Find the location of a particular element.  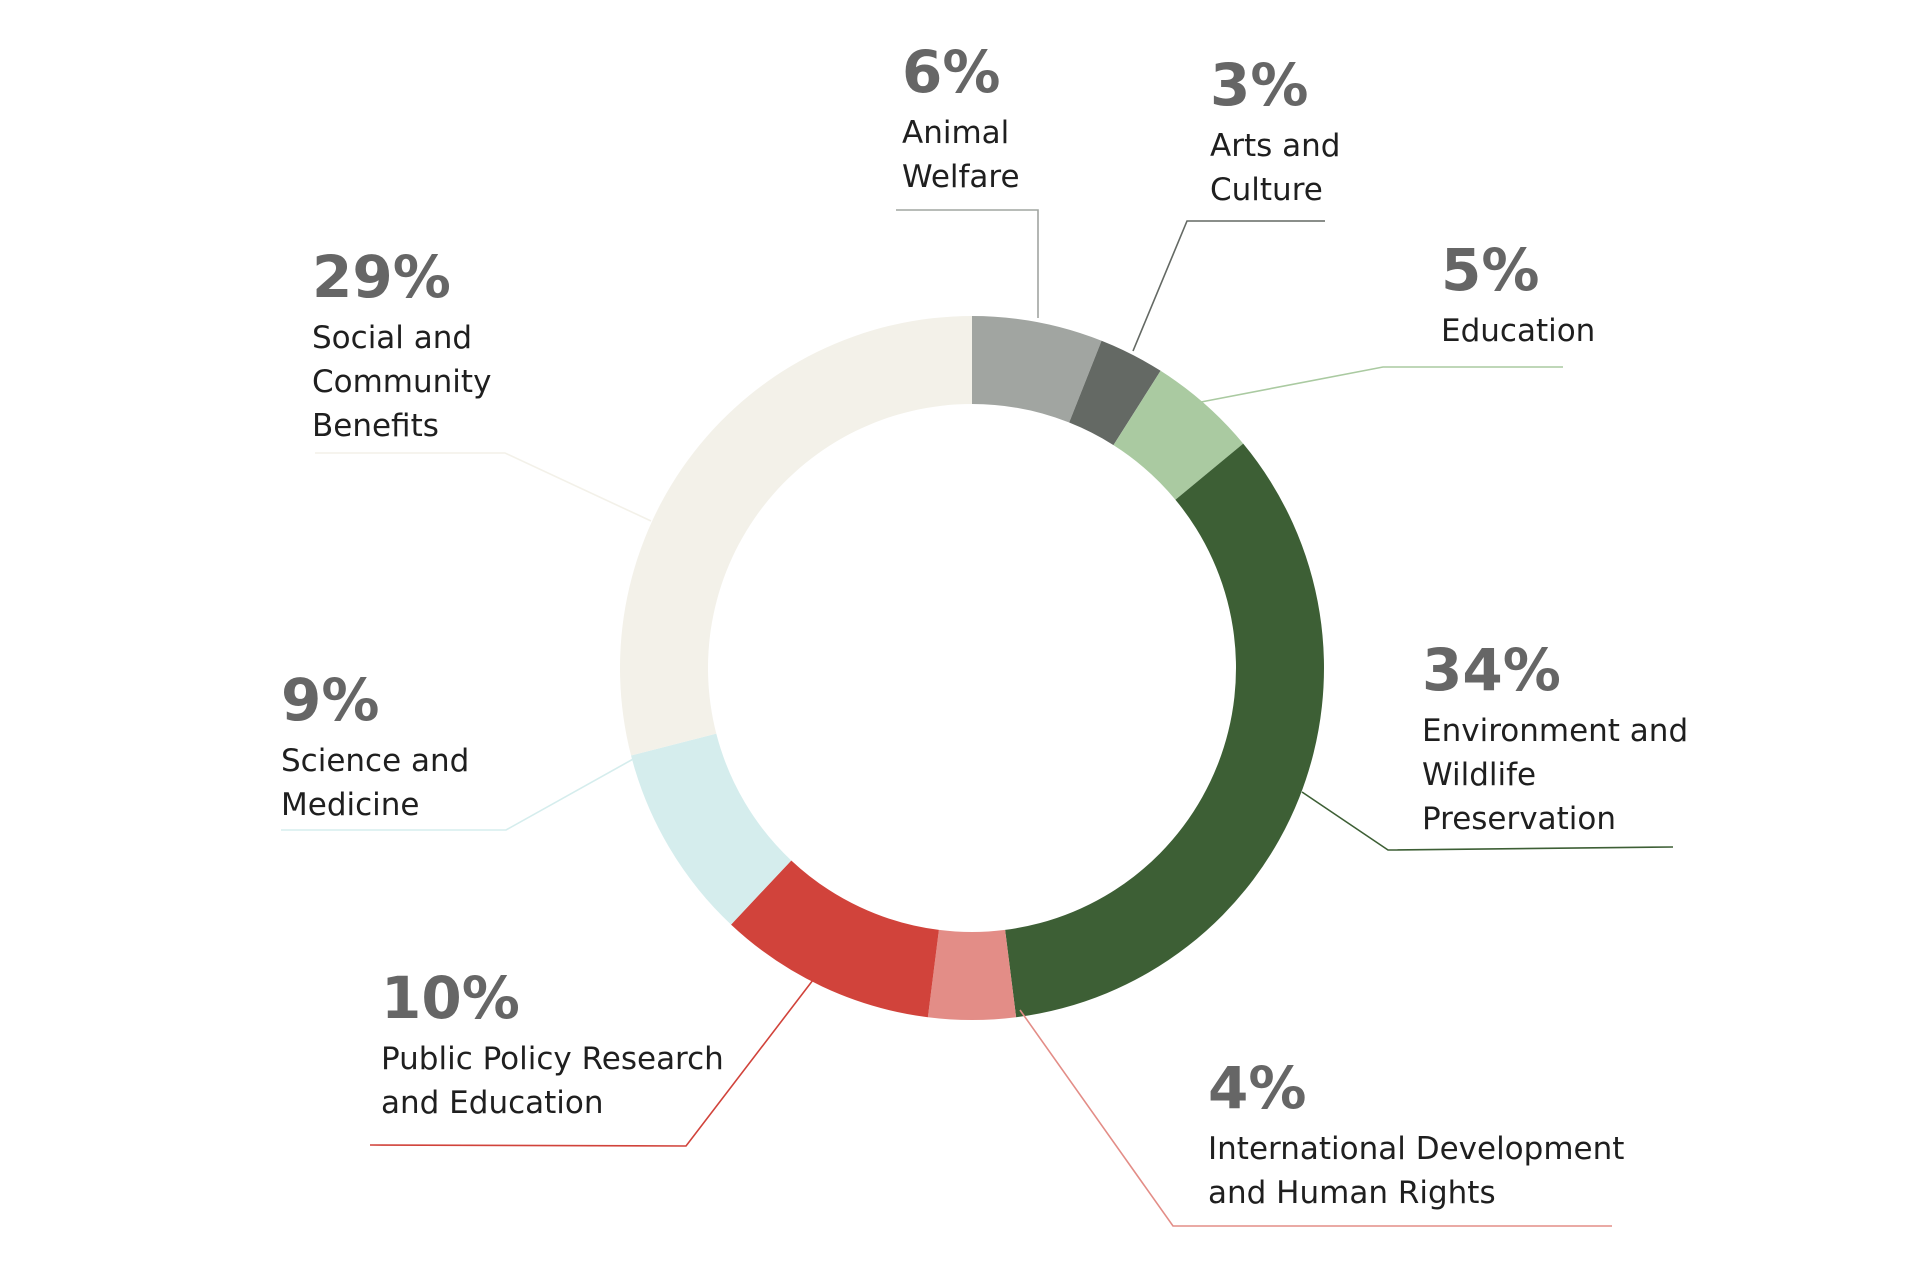

category-label-line: Community is located at coordinates (401, 382).